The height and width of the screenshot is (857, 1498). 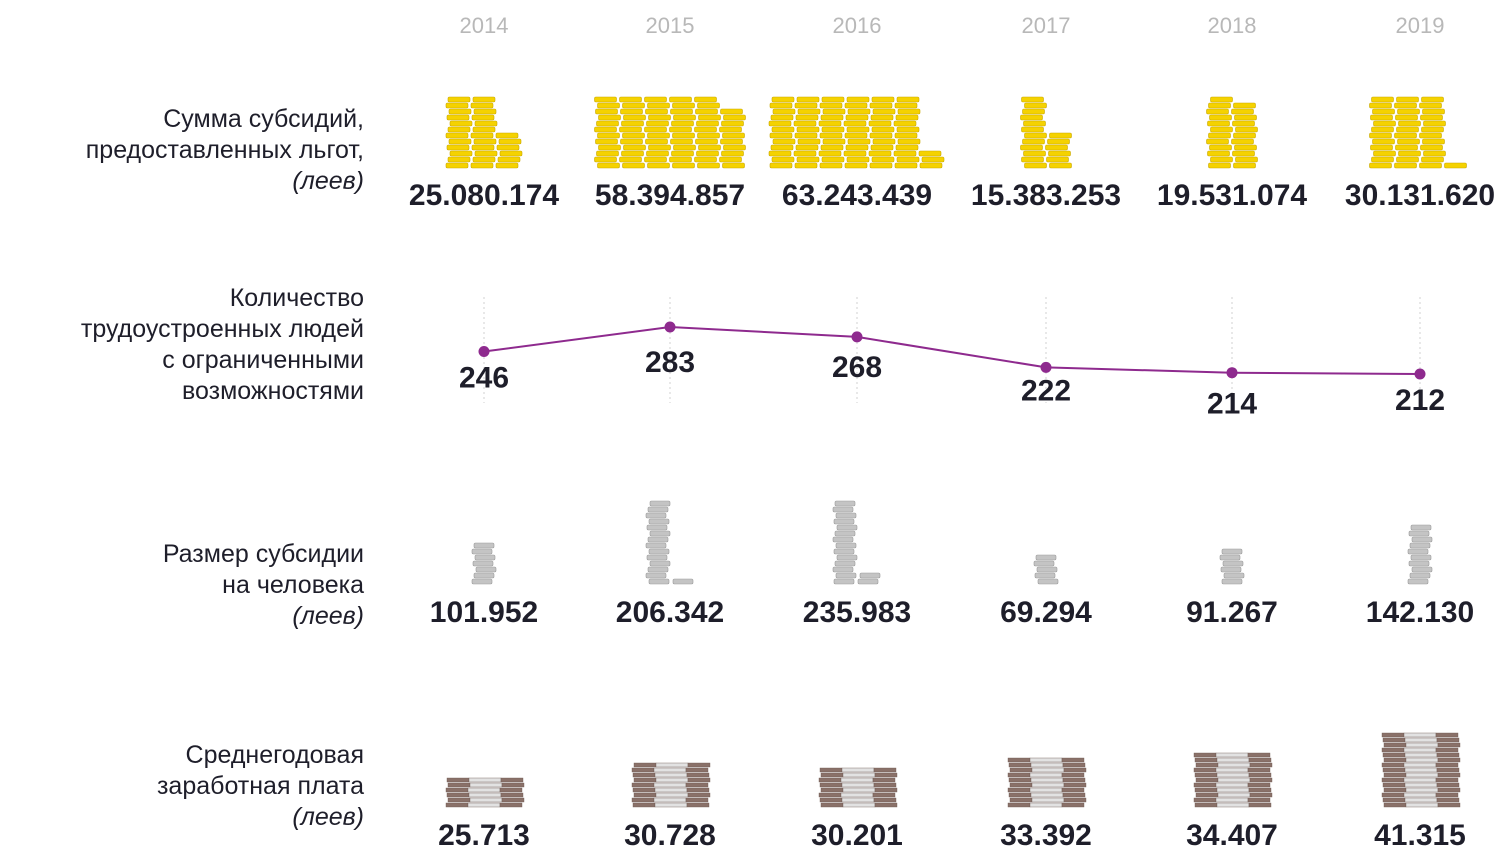 What do you see at coordinates (1420, 195) in the screenshot?
I see `value-label-subsidies: 30.131.620` at bounding box center [1420, 195].